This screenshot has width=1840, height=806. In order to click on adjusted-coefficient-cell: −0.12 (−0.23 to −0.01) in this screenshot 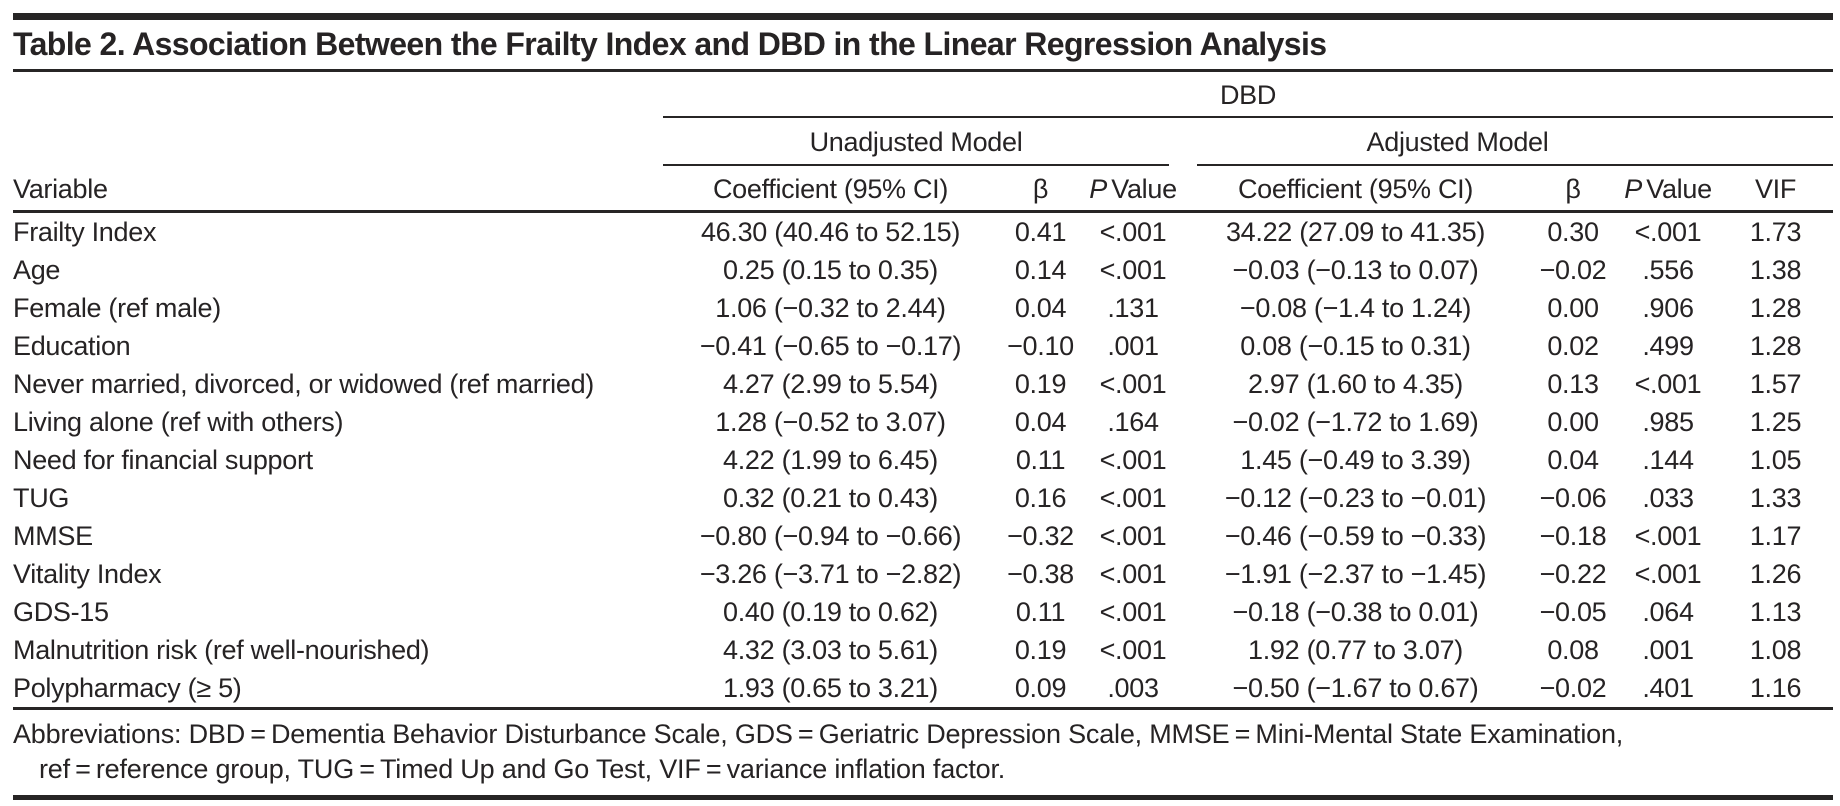, I will do `click(1355, 497)`.